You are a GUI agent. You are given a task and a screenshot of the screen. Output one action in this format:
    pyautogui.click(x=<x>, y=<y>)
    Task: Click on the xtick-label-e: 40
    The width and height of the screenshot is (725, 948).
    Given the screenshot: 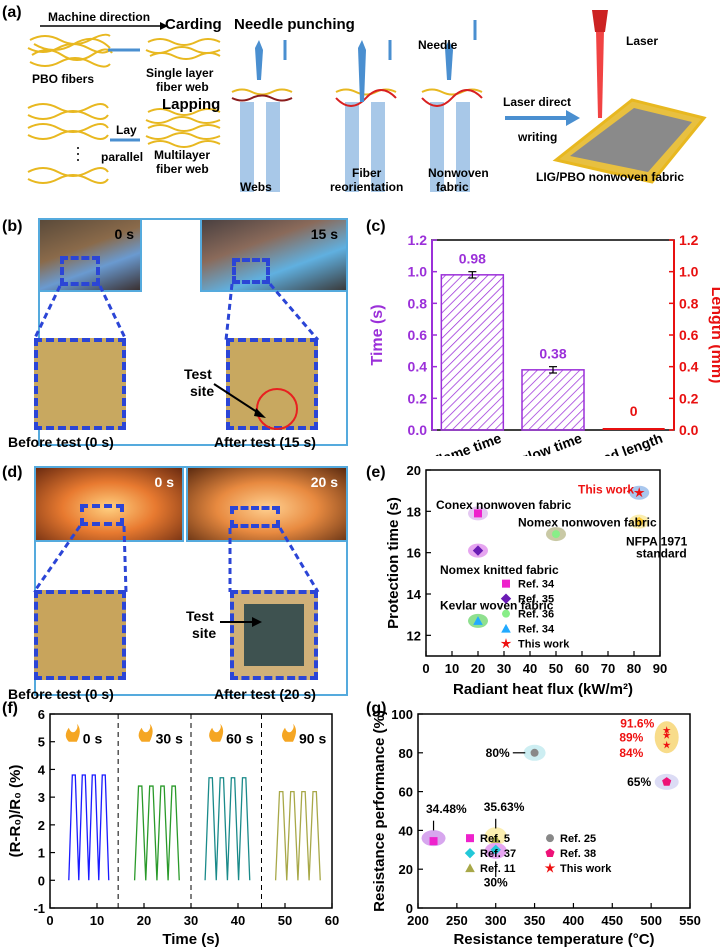 What is the action you would take?
    pyautogui.click(x=530, y=668)
    